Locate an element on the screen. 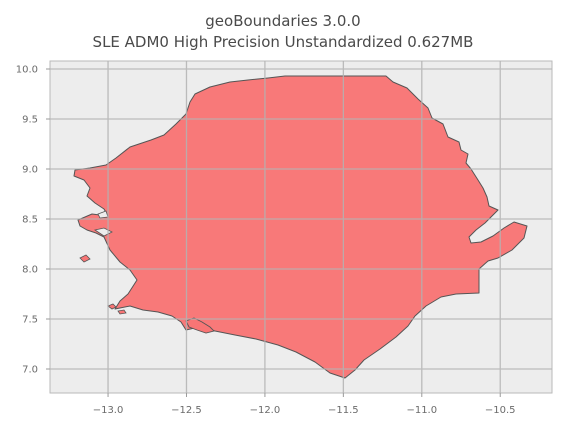  estuary-island is located at coordinates (85, 258).